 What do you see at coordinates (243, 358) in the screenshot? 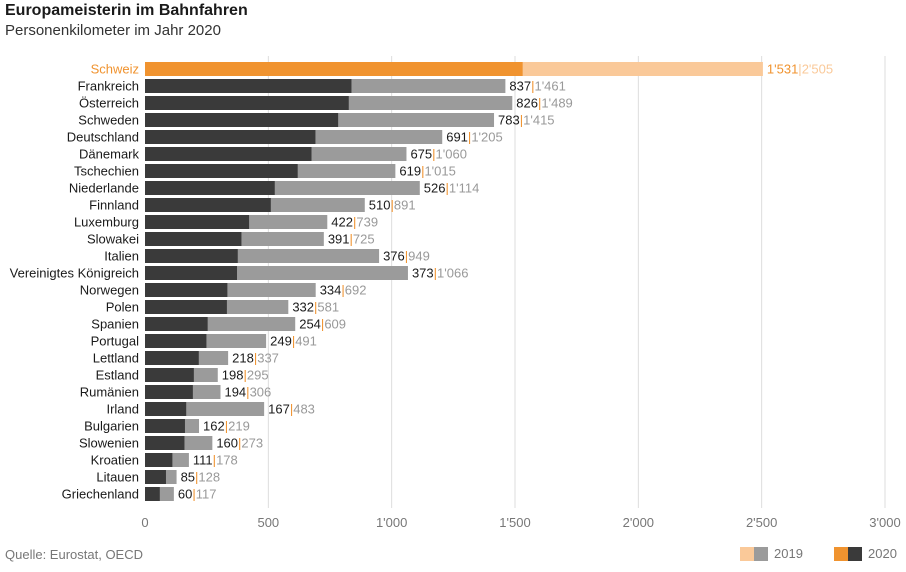
I see `value-label-2020: 218` at bounding box center [243, 358].